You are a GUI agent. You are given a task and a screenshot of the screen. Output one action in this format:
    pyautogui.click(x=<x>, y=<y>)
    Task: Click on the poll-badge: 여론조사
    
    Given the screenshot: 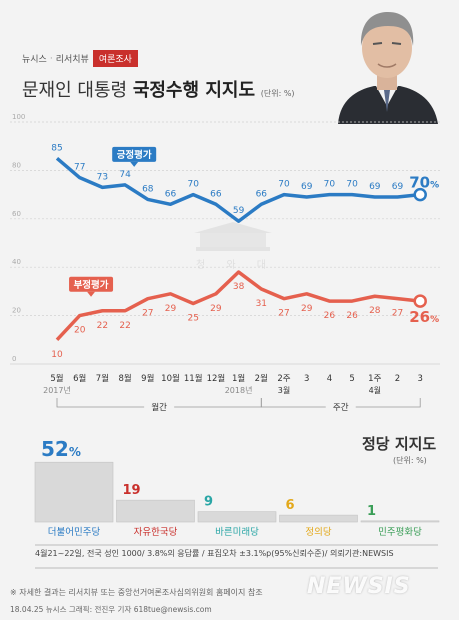 What is the action you would take?
    pyautogui.click(x=115, y=58)
    